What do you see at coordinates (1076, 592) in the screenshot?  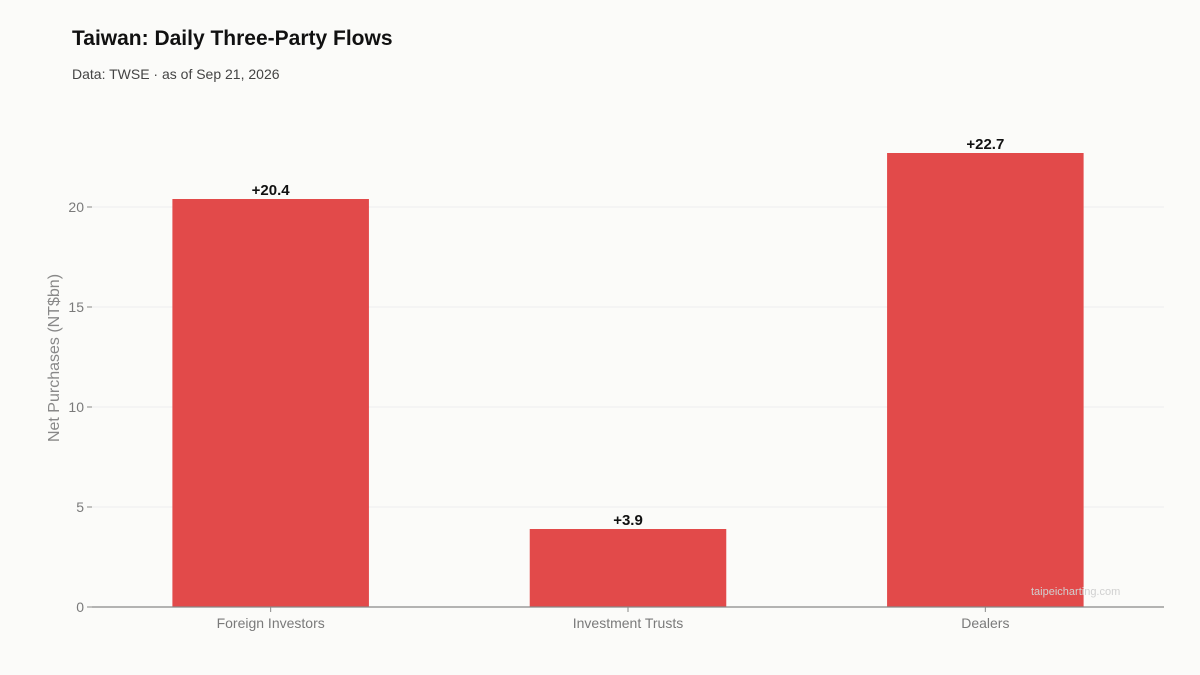 I see `watermark: taipeicharting.com` at bounding box center [1076, 592].